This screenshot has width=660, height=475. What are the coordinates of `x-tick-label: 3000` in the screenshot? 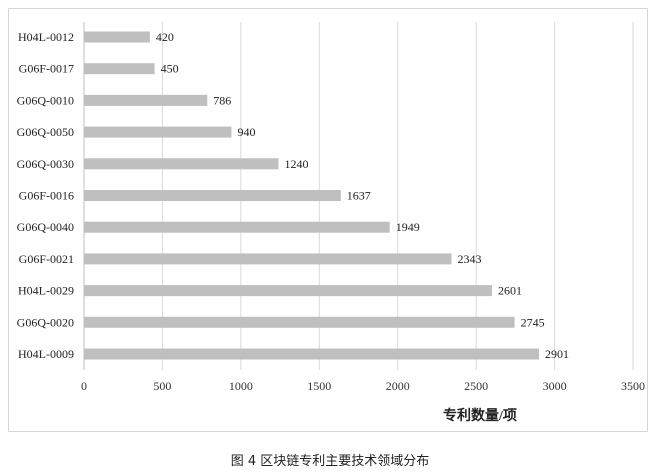 It's located at (555, 386).